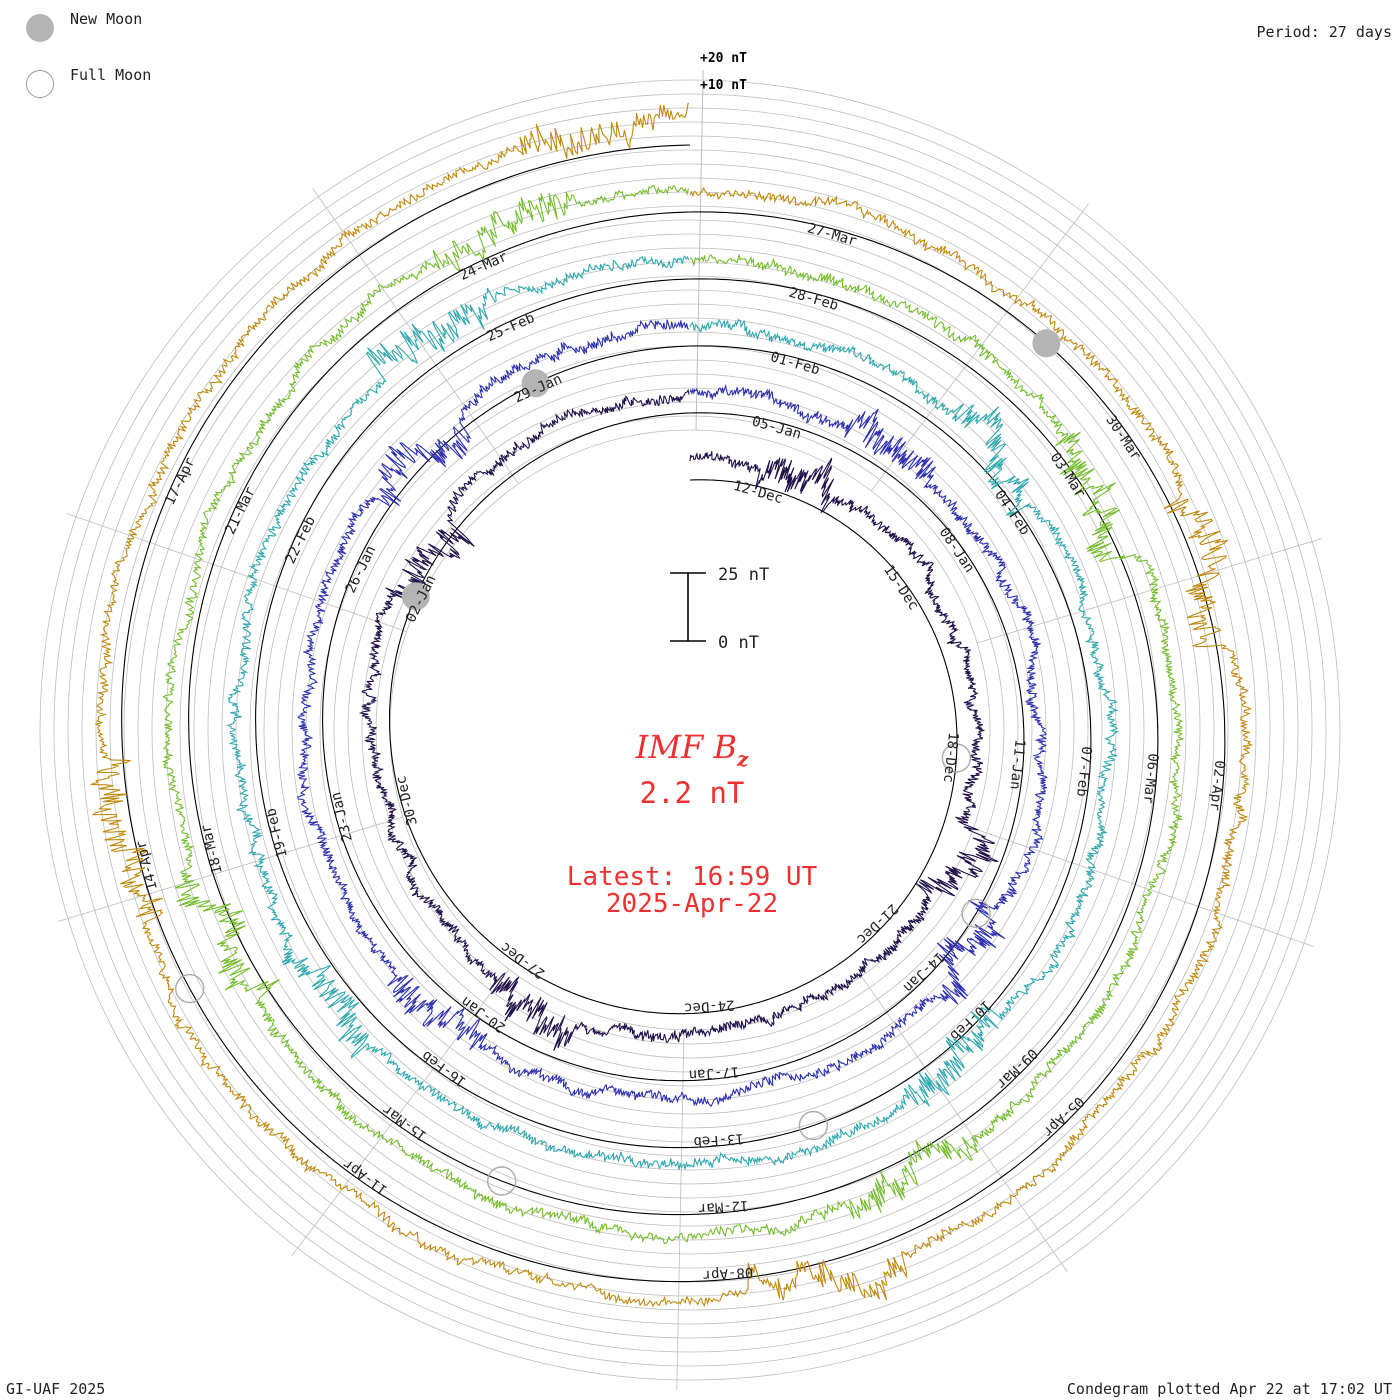 The height and width of the screenshot is (1400, 1400). What do you see at coordinates (1216, 785) in the screenshot?
I see `date-label: 02-Apr` at bounding box center [1216, 785].